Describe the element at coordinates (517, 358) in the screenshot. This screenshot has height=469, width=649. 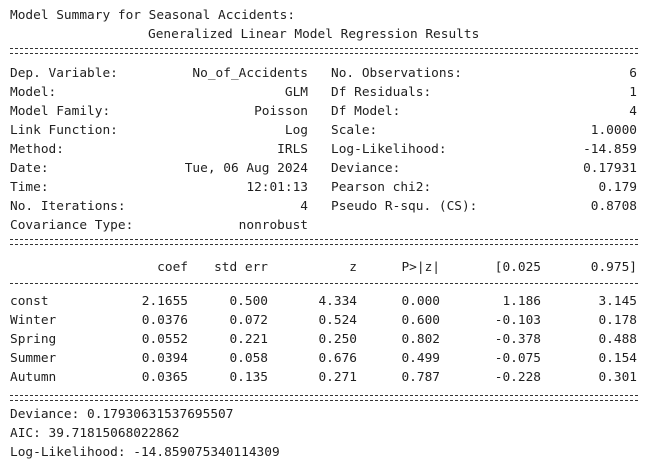
I see `table-cell: -0.075` at that location.